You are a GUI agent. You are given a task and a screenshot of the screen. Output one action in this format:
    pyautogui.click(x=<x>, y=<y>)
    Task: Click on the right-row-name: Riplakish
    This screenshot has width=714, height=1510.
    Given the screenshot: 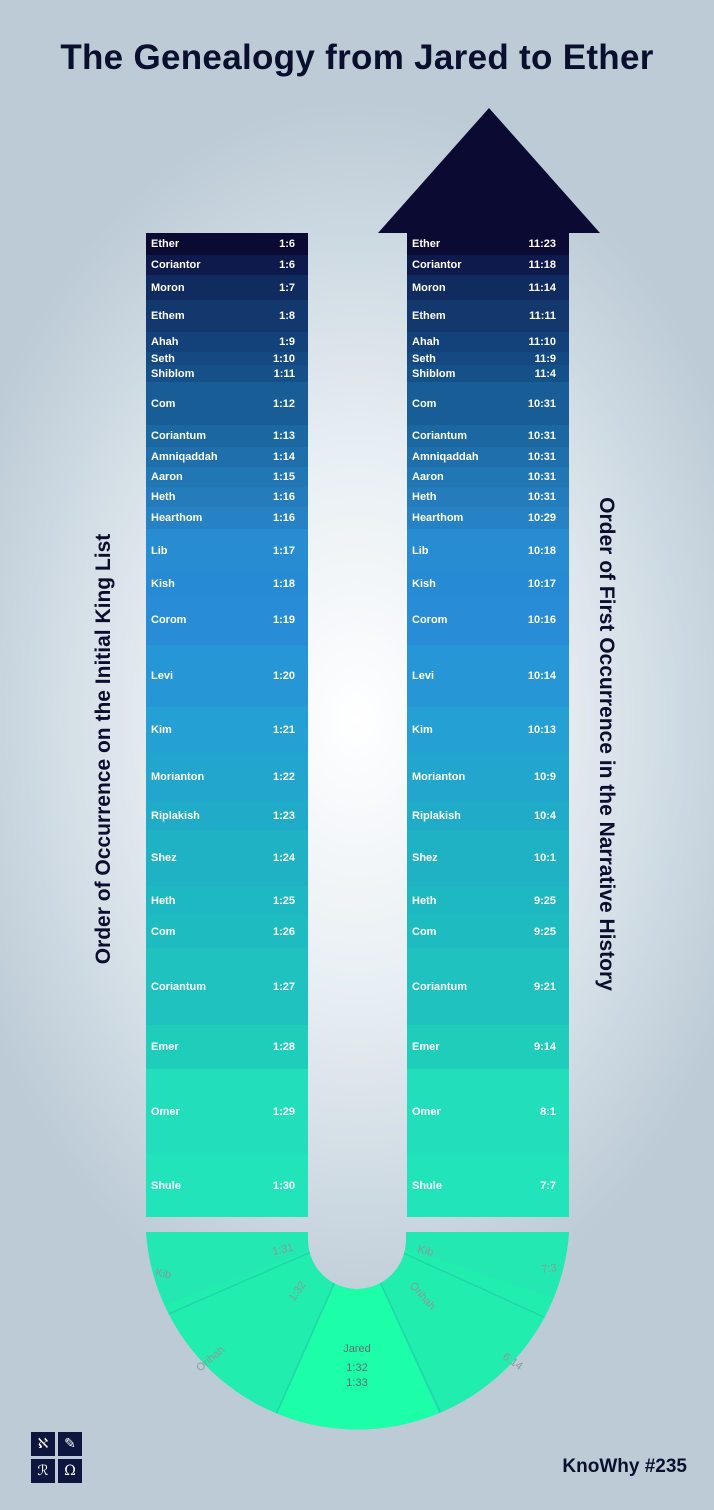 What is the action you would take?
    pyautogui.click(x=436, y=815)
    